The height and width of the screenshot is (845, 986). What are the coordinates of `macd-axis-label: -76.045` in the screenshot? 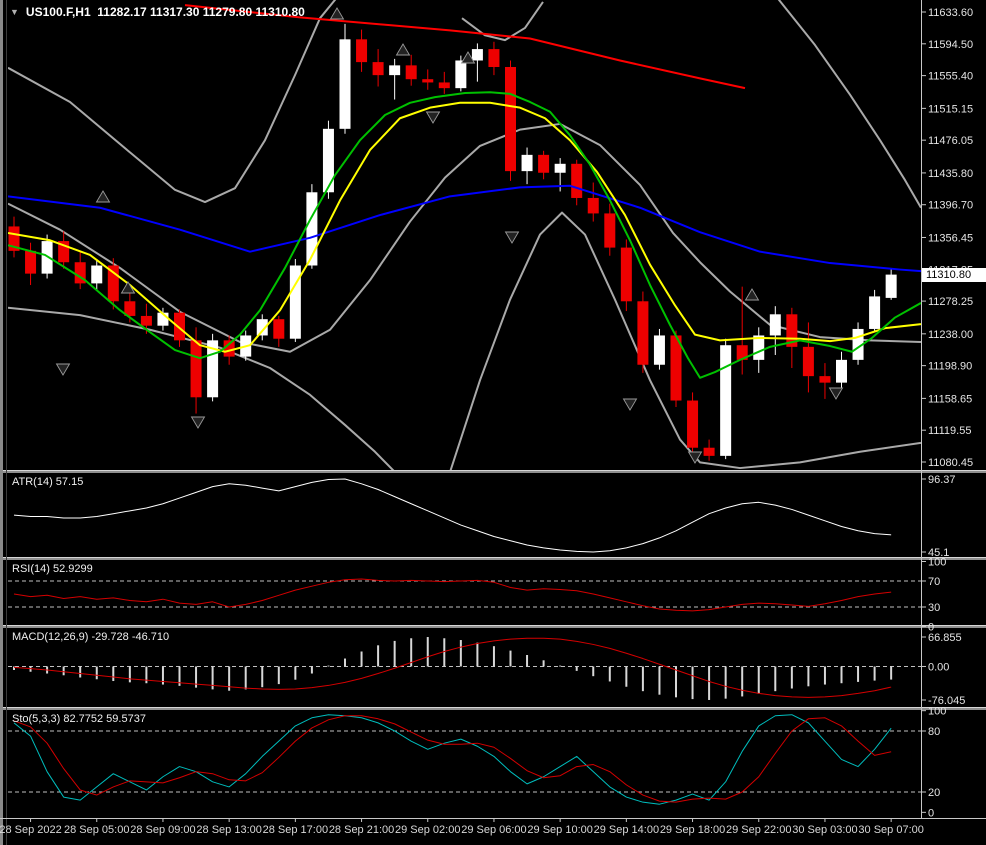 It's located at (946, 701).